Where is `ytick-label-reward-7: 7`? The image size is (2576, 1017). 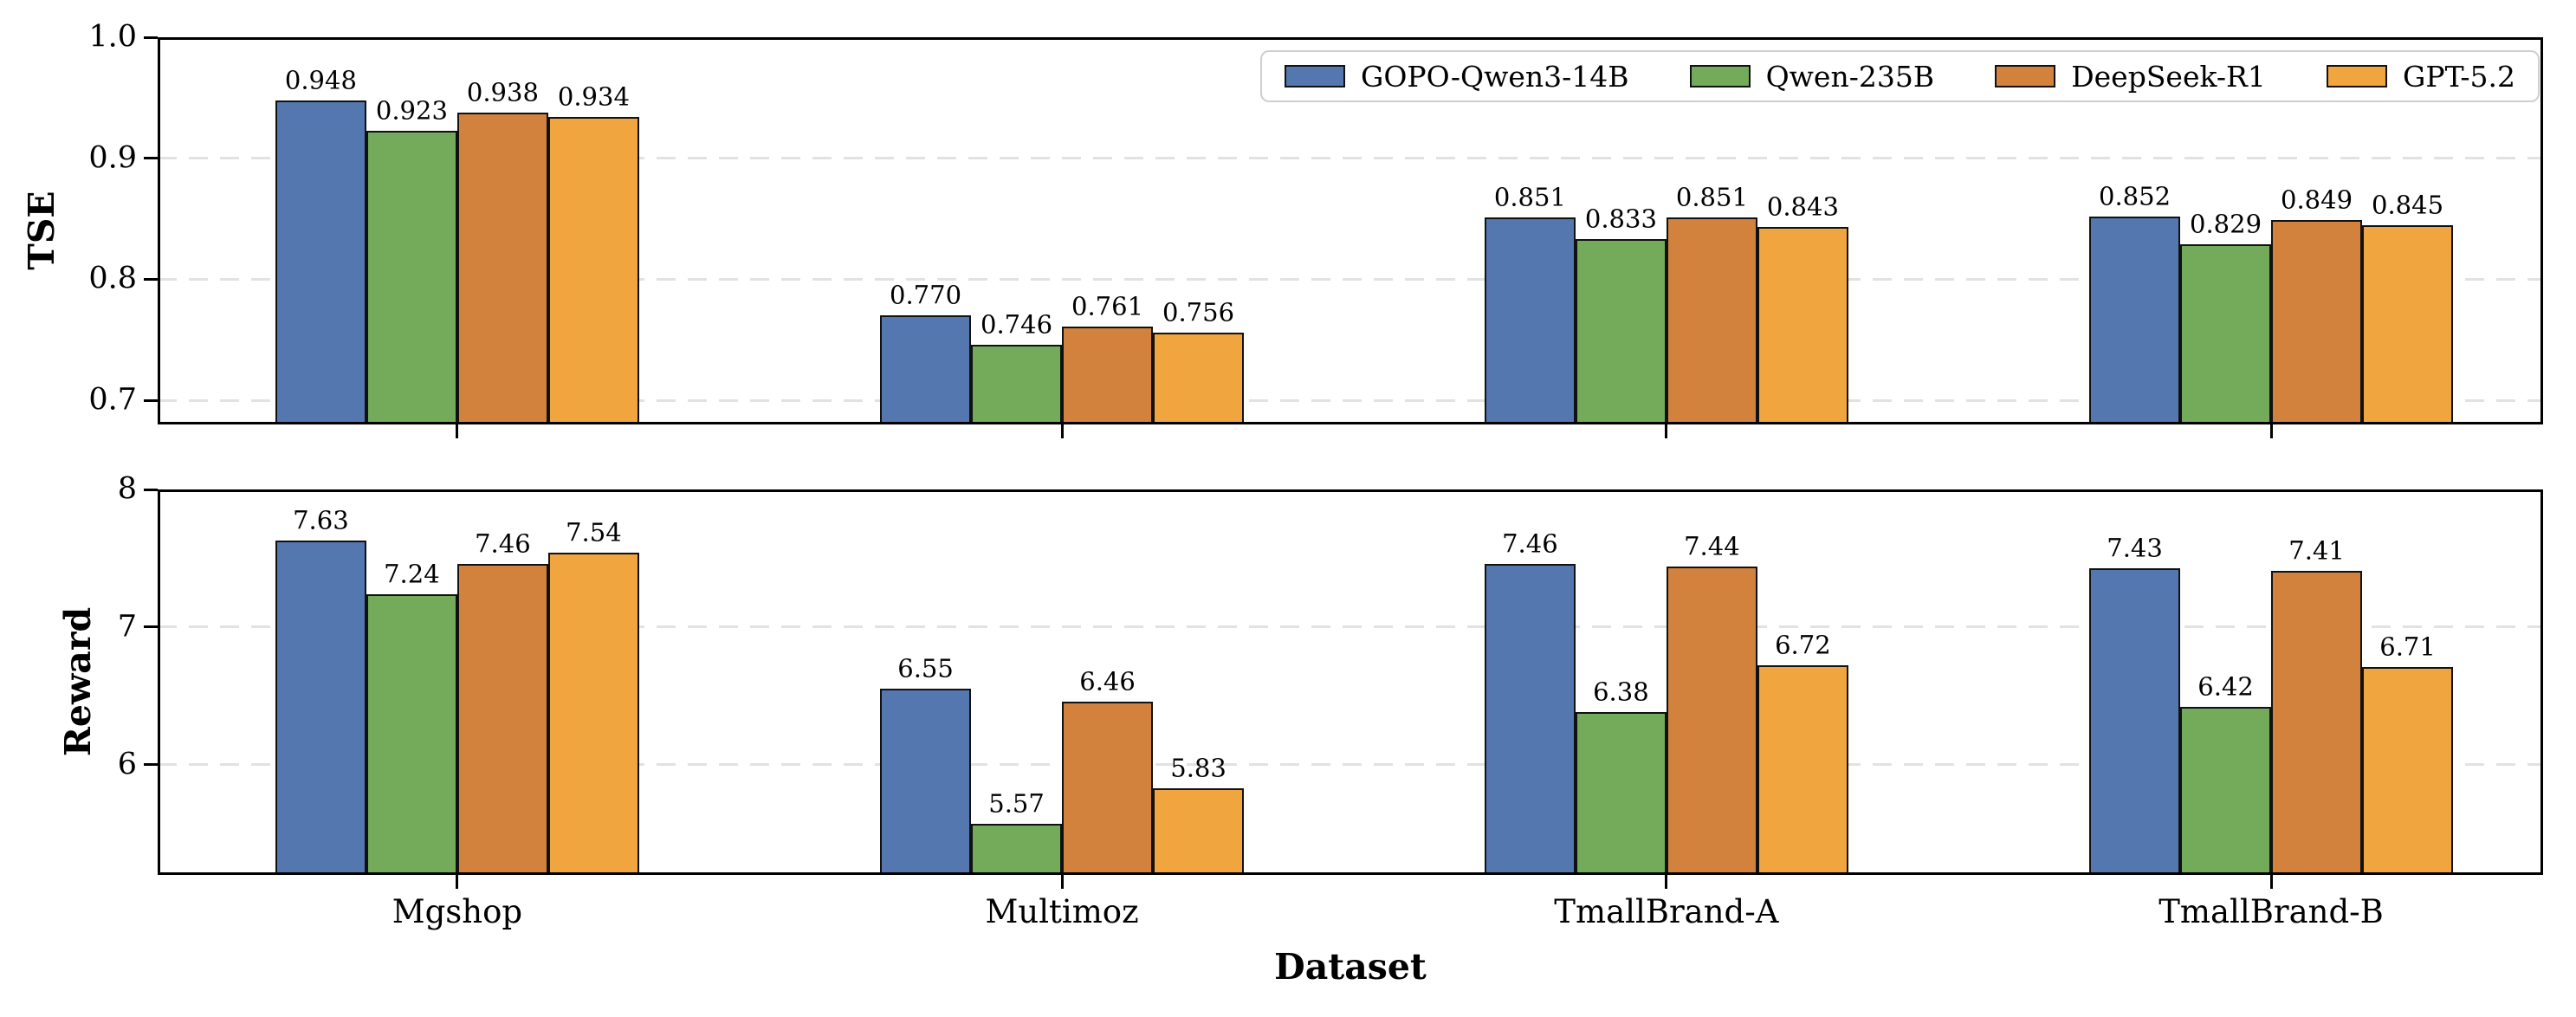 ytick-label-reward-7: 7 is located at coordinates (127, 627).